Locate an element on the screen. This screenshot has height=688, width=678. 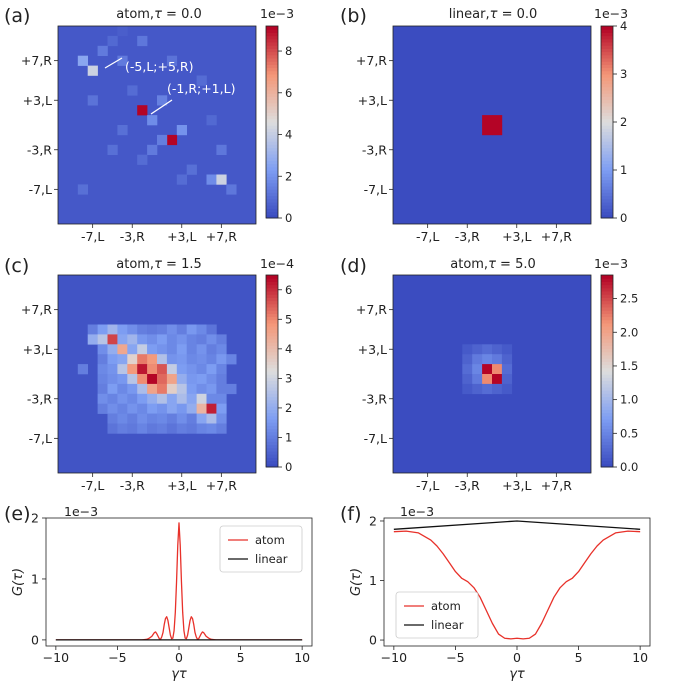
panel-label-c: (c) is located at coordinates (16, 266).